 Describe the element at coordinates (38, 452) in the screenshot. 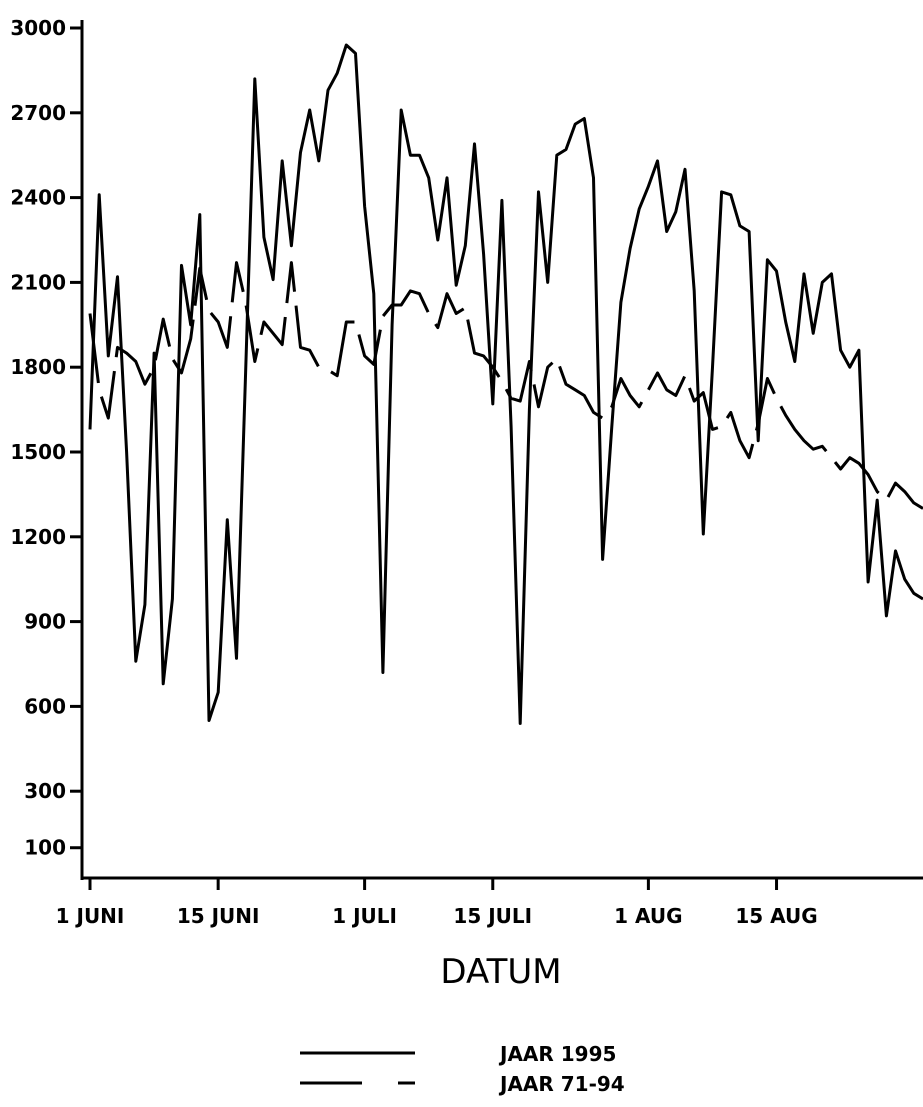

I see `y-tick-label: 1500` at that location.